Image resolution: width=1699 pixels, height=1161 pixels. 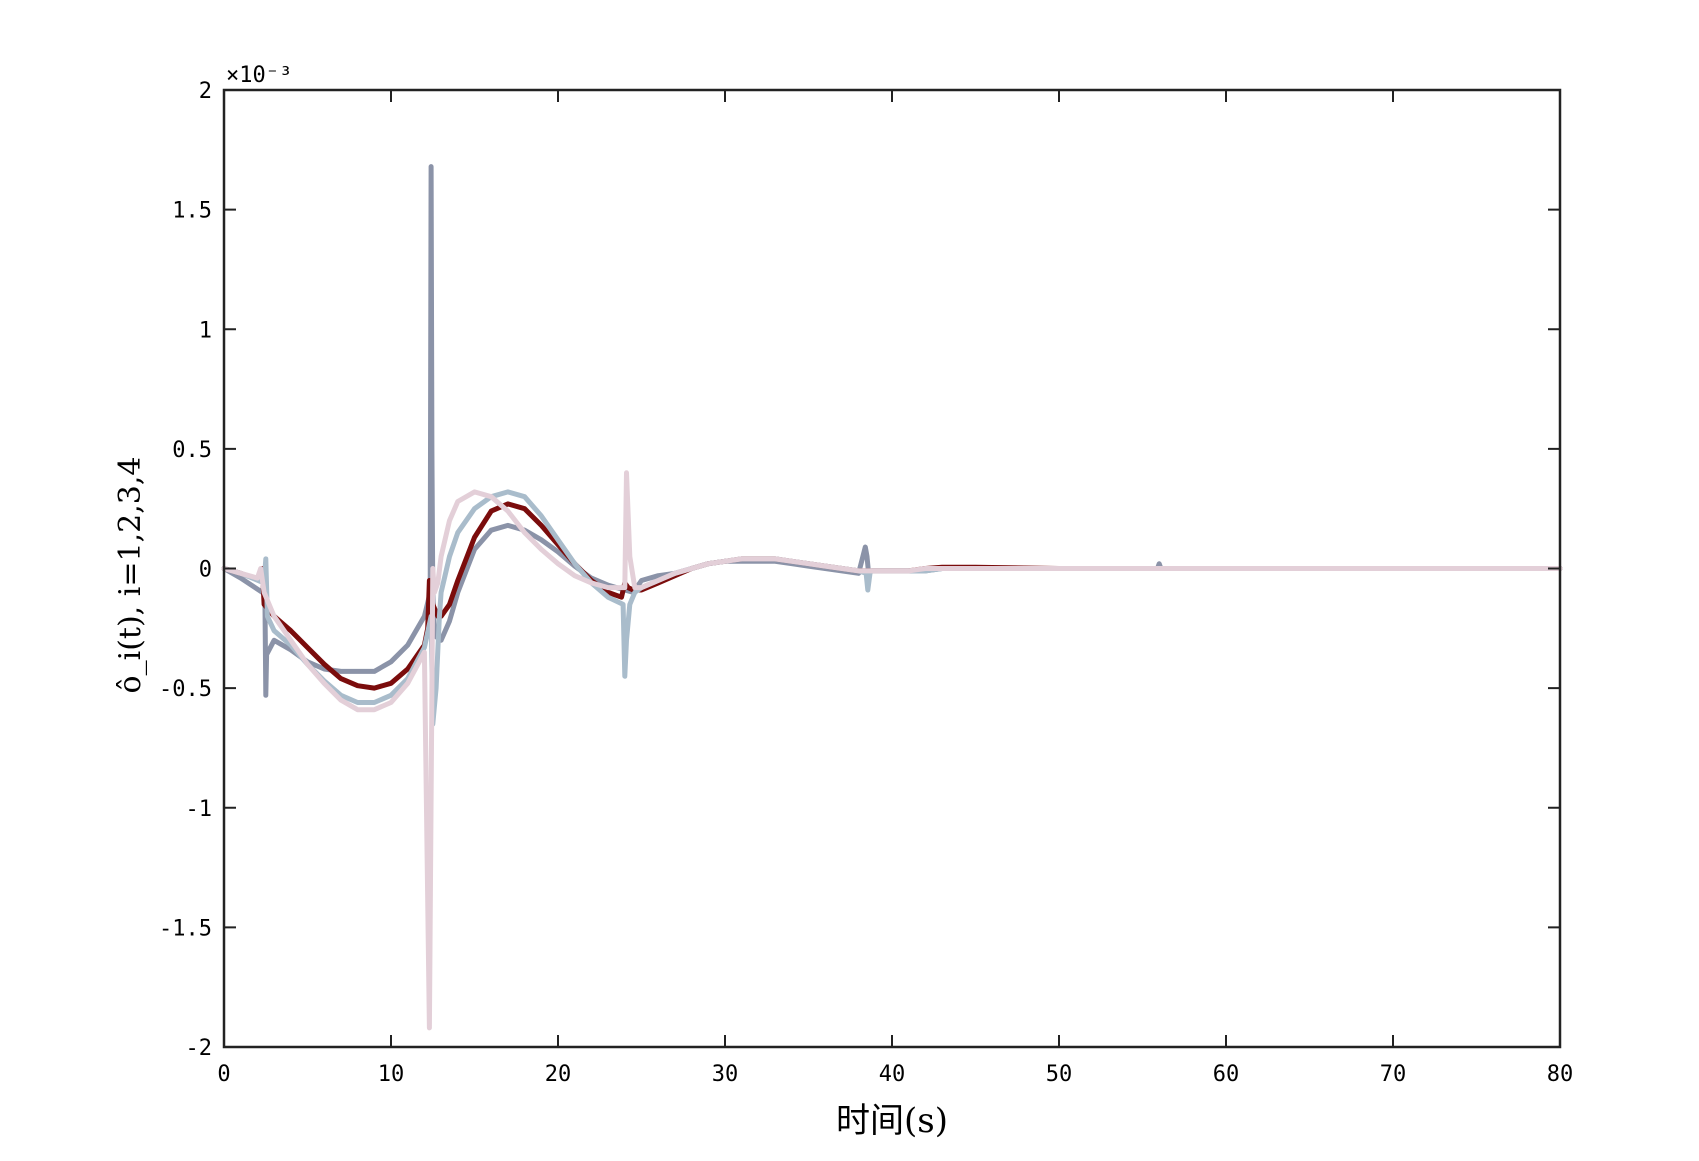 I want to click on y-tick-label: 1, so click(x=205, y=330).